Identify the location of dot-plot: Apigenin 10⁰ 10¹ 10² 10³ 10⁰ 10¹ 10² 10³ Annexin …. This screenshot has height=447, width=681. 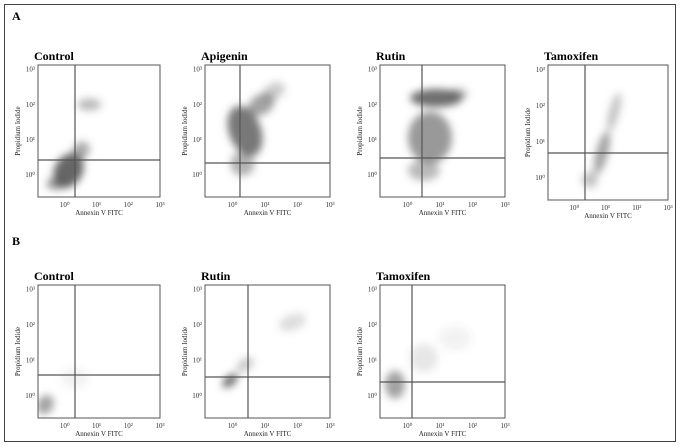
(258, 133).